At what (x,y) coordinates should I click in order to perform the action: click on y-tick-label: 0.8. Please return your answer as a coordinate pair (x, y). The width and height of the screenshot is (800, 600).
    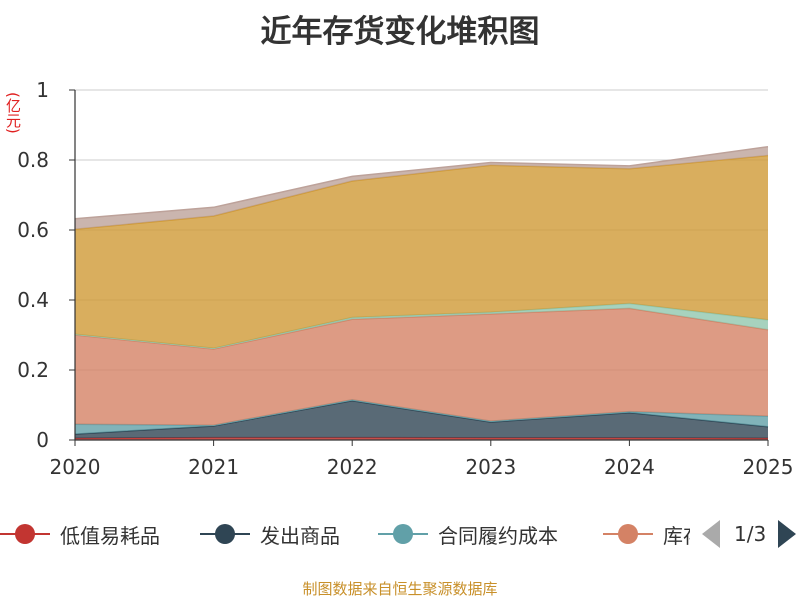
    Looking at the image, I should click on (33, 160).